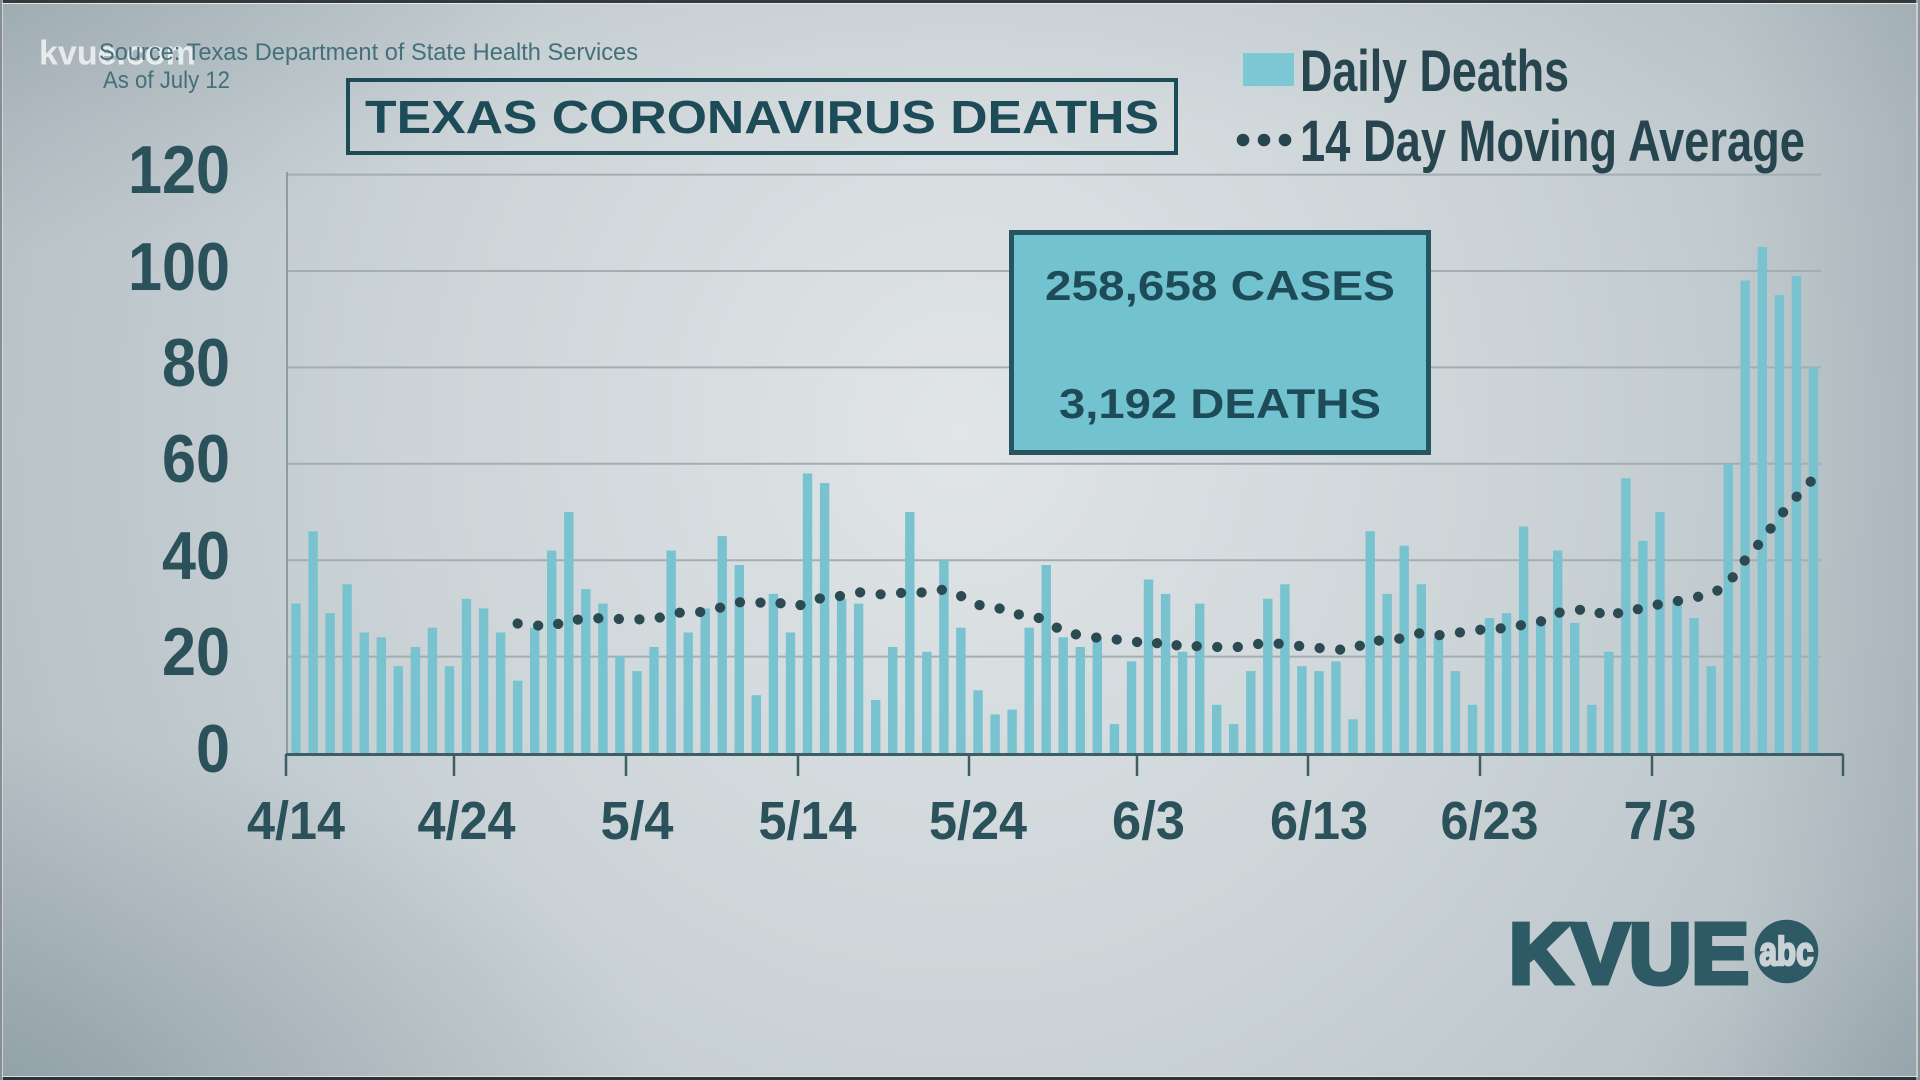 This screenshot has width=1920, height=1080. I want to click on svg-text: As of July 12, so click(166, 80).